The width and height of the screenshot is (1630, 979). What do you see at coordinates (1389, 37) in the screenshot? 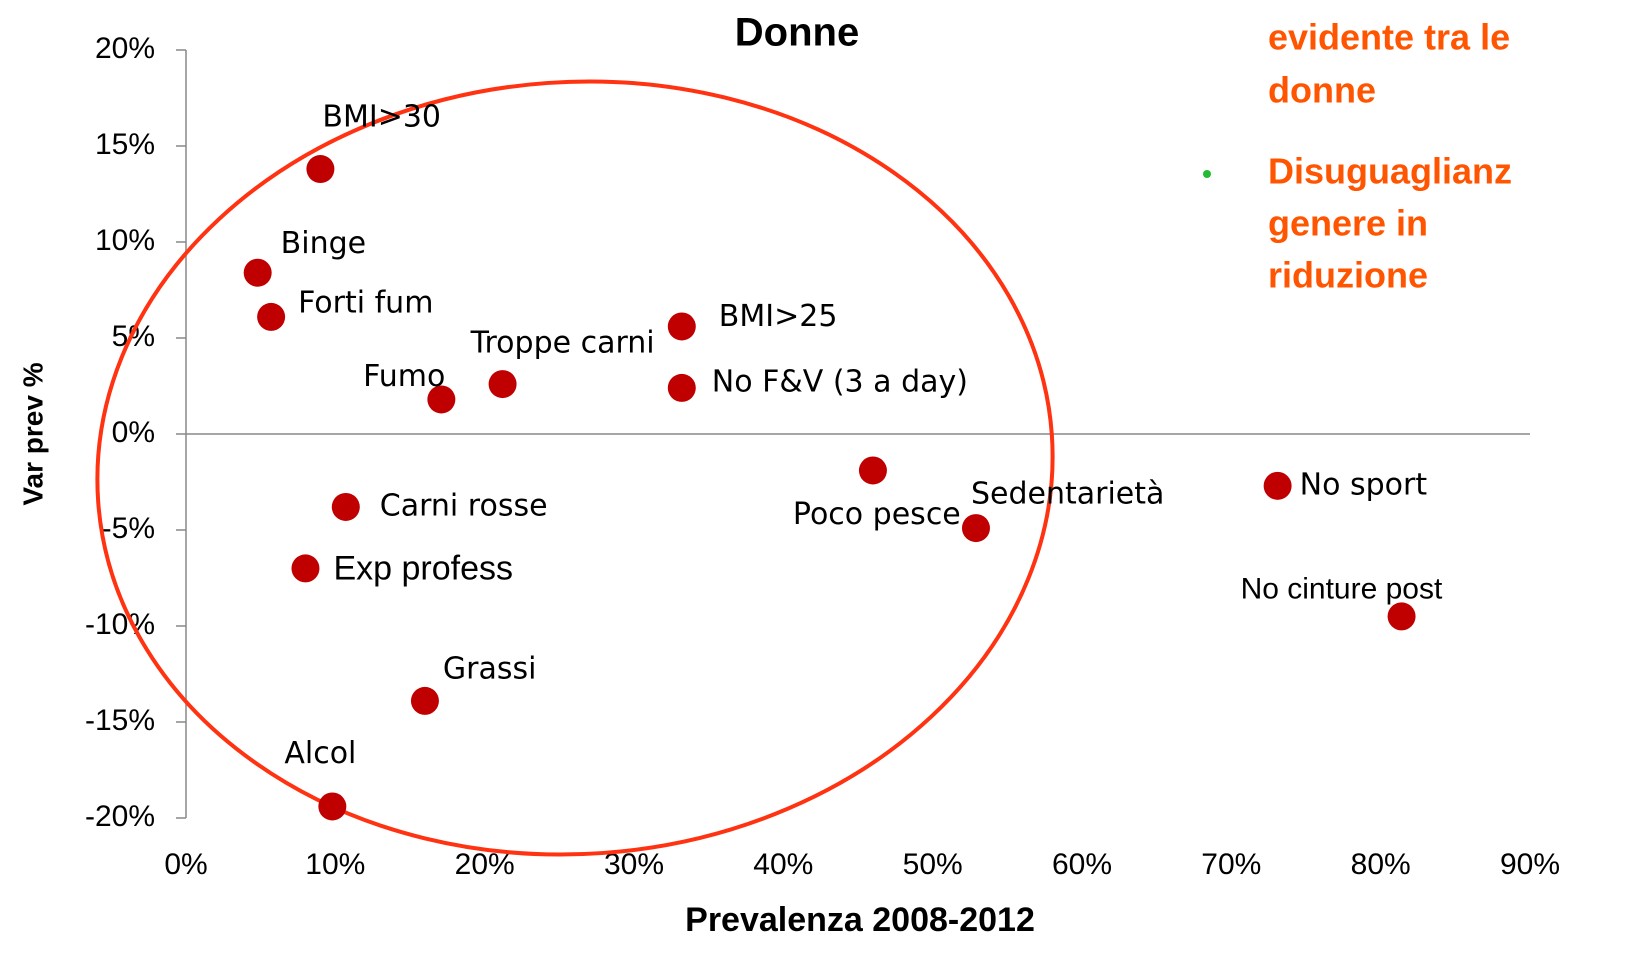
I see `annotation: evidente tra le` at bounding box center [1389, 37].